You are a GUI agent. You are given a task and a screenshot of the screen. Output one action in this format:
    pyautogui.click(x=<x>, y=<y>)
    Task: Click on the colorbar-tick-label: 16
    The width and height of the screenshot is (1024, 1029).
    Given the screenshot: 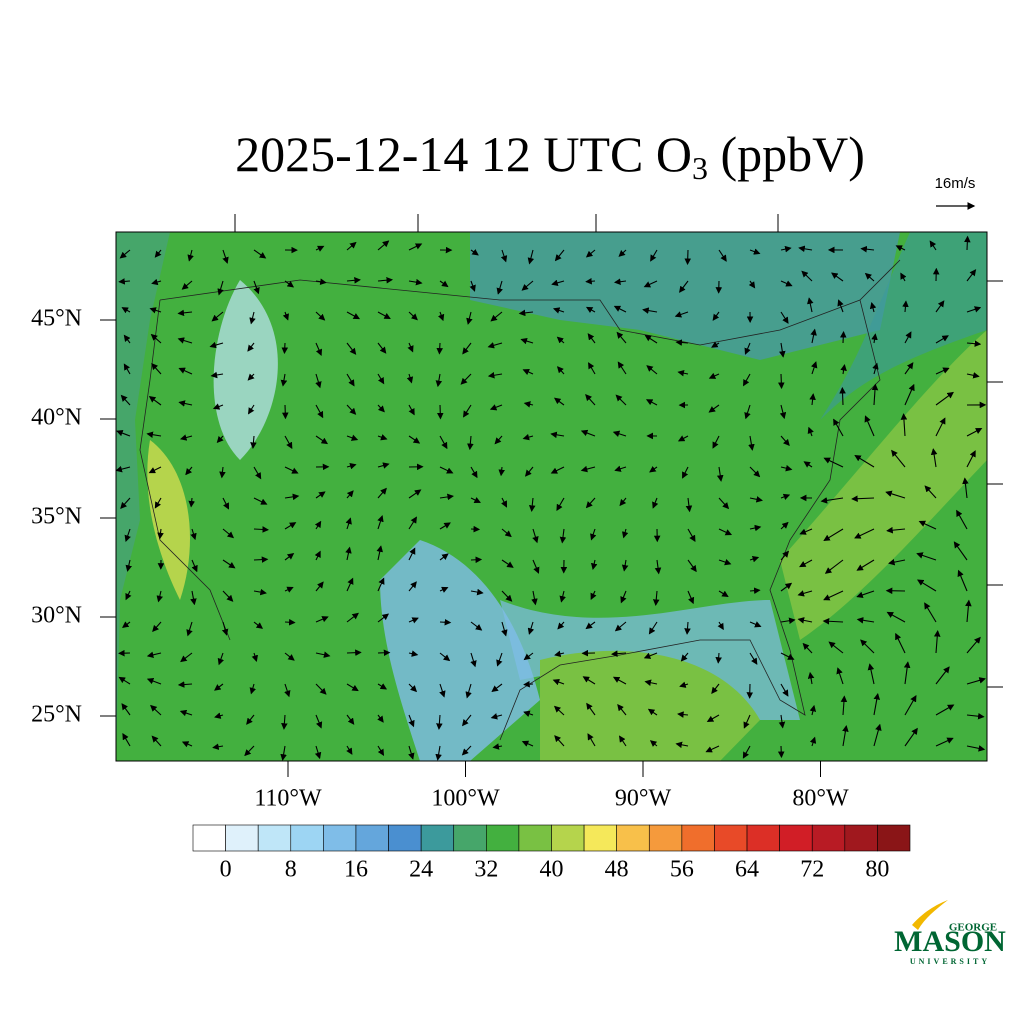 What is the action you would take?
    pyautogui.click(x=356, y=870)
    